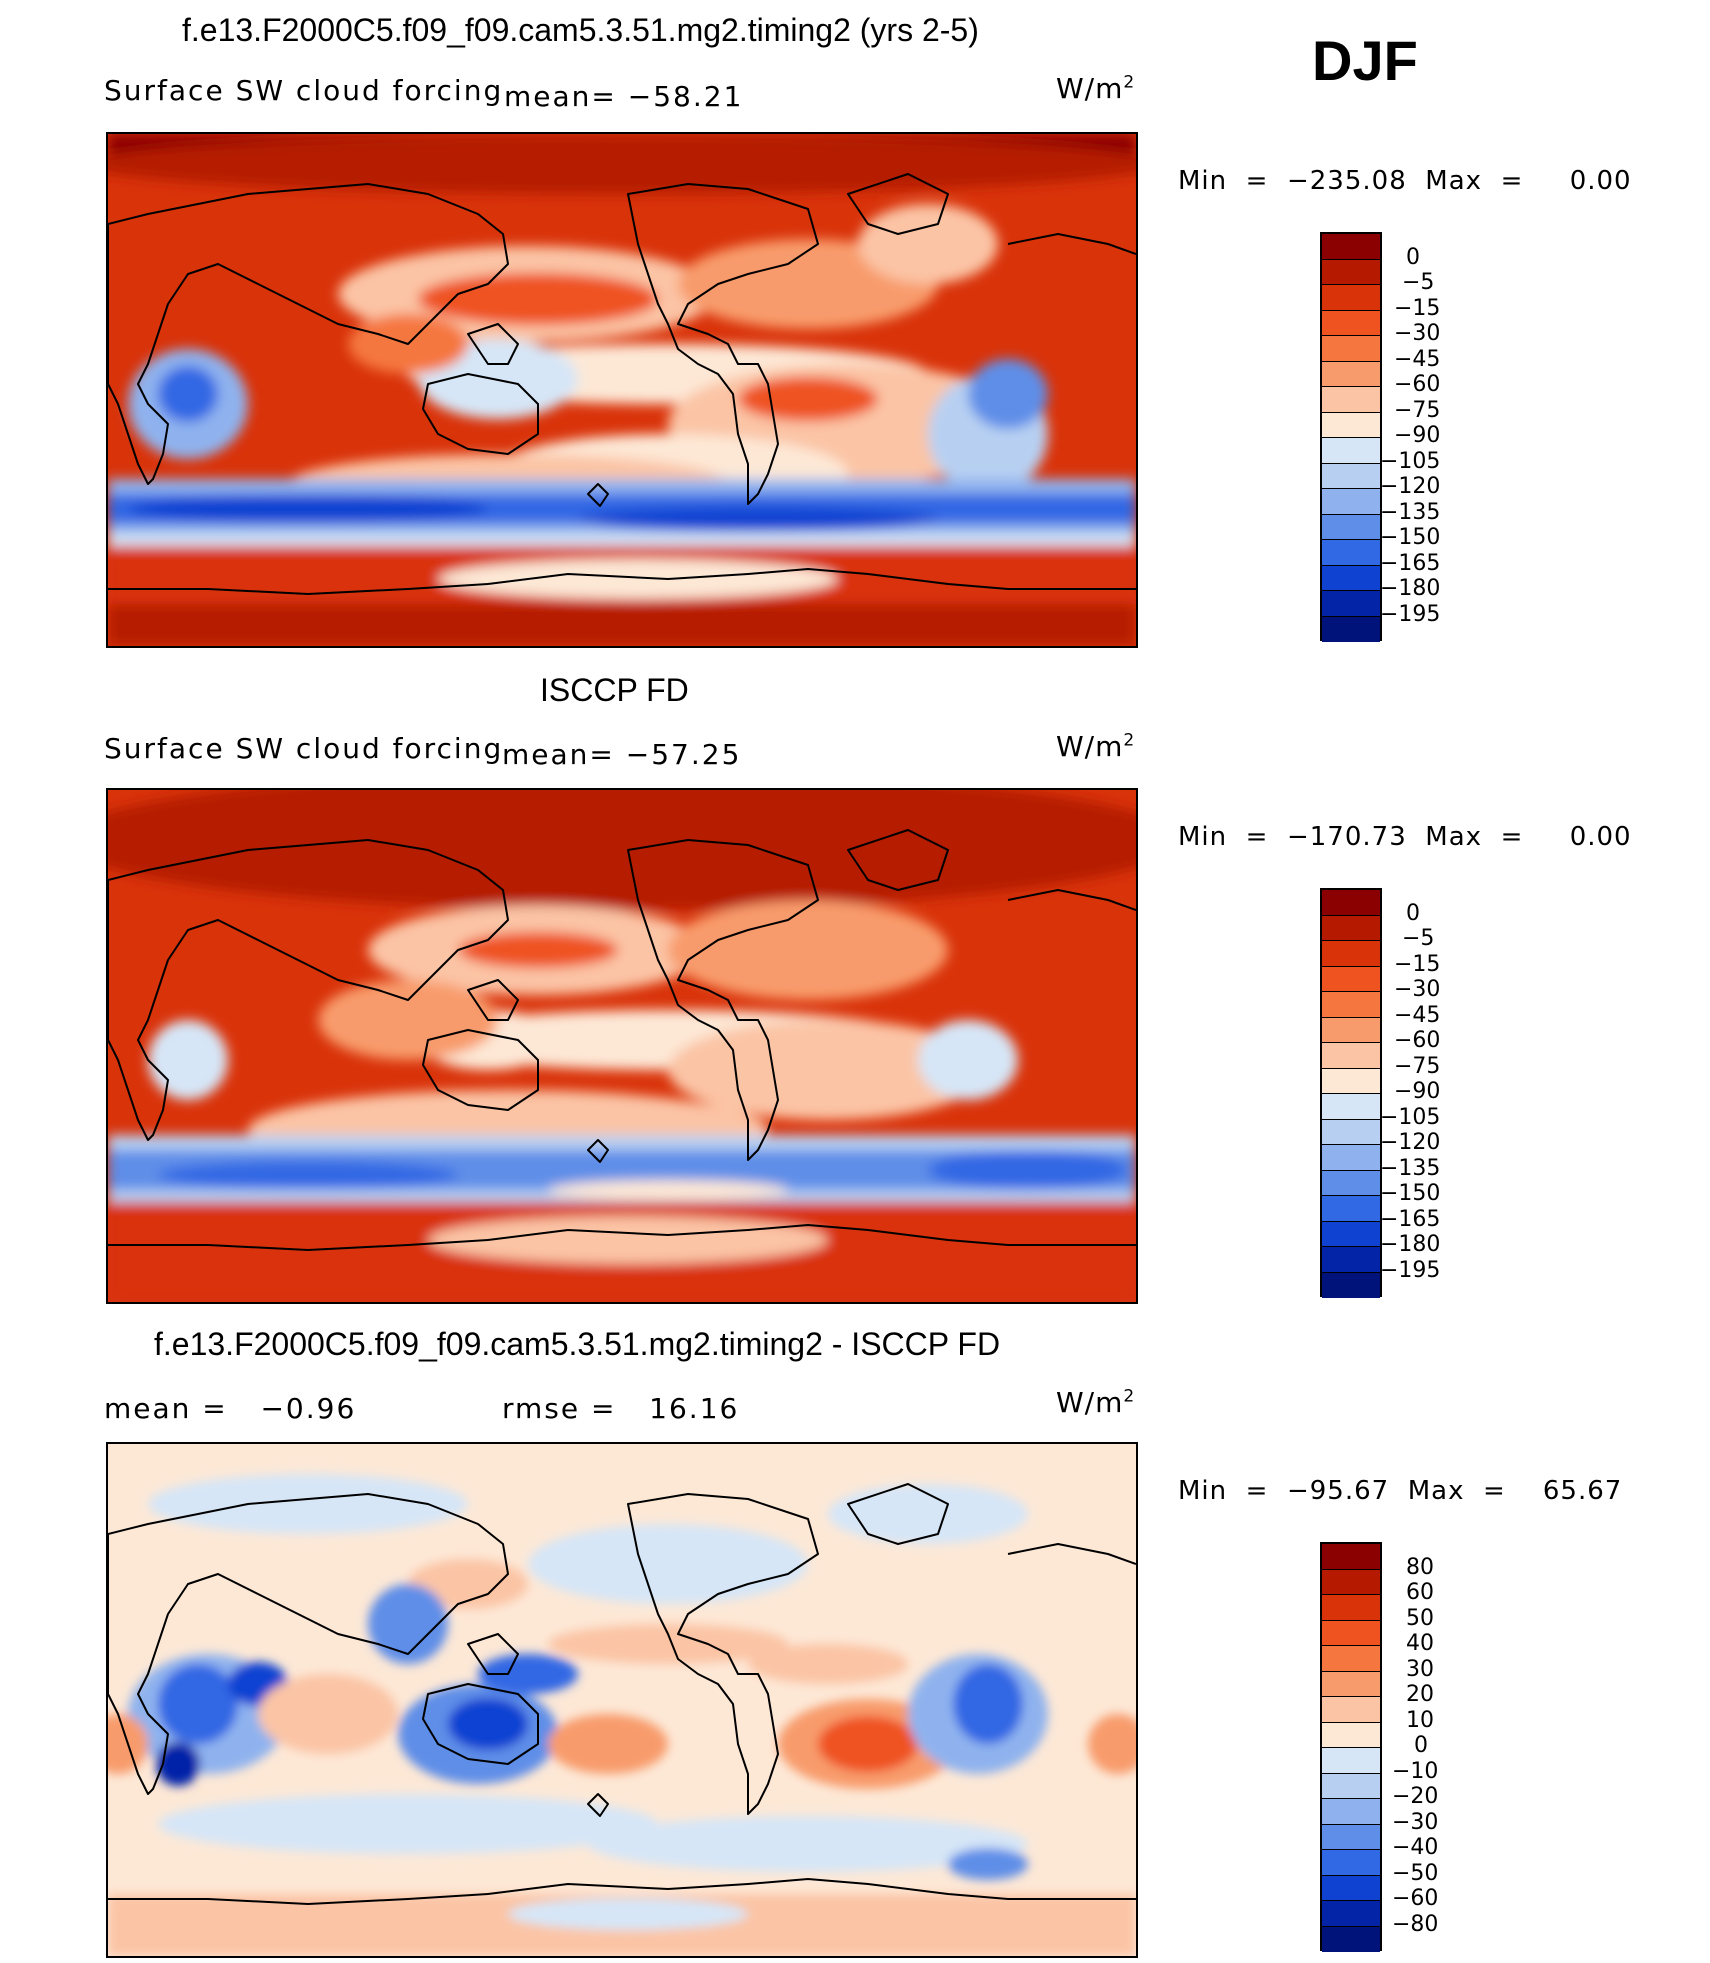 This screenshot has width=1710, height=1963. Describe the element at coordinates (1415, 1796) in the screenshot. I see `colorbar-tick: −20` at that location.